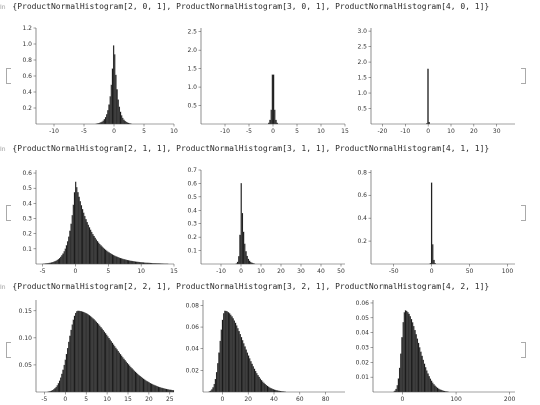 The image size is (540, 405). What do you see at coordinates (96, 81) in the screenshot?
I see `histogram-2-0-1: -10 -5 0 5 10 0.2 0.4 0.6 0.8 1.0 1.2` at bounding box center [96, 81].